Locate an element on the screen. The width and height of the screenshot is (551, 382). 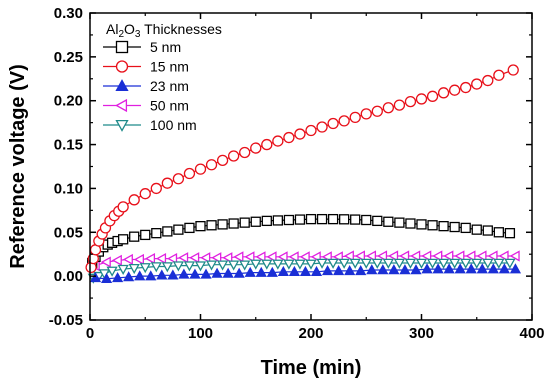
legend-label-5nm: 5 nm is located at coordinates (165, 47).